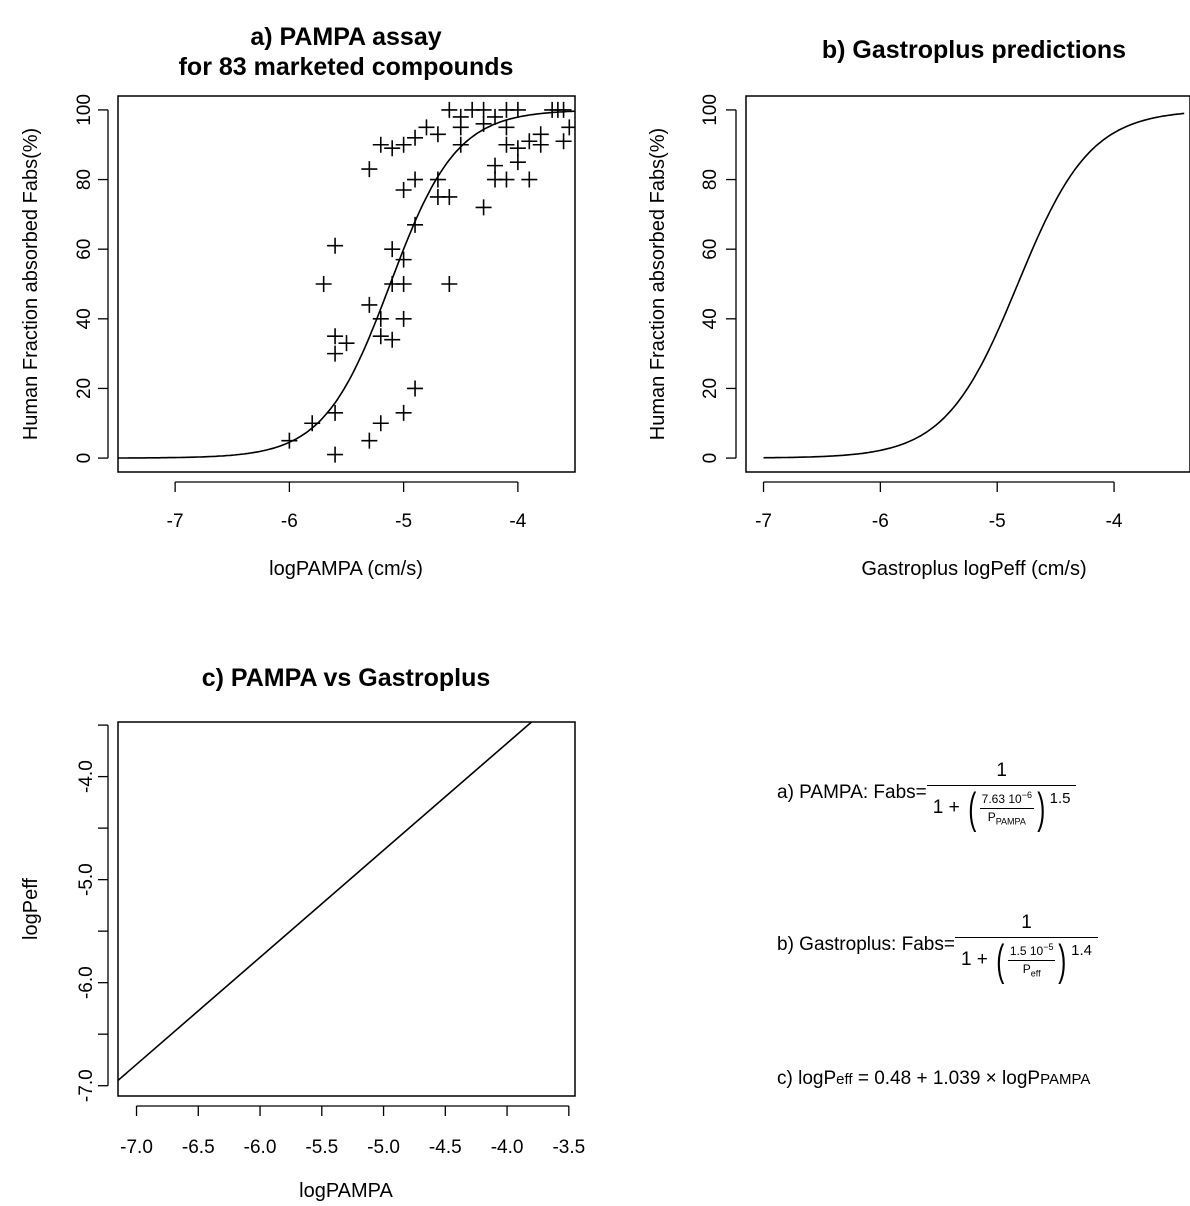 The height and width of the screenshot is (1206, 1190). Describe the element at coordinates (31, 909) in the screenshot. I see `panel-c-y-axis-label: logPeff` at that location.